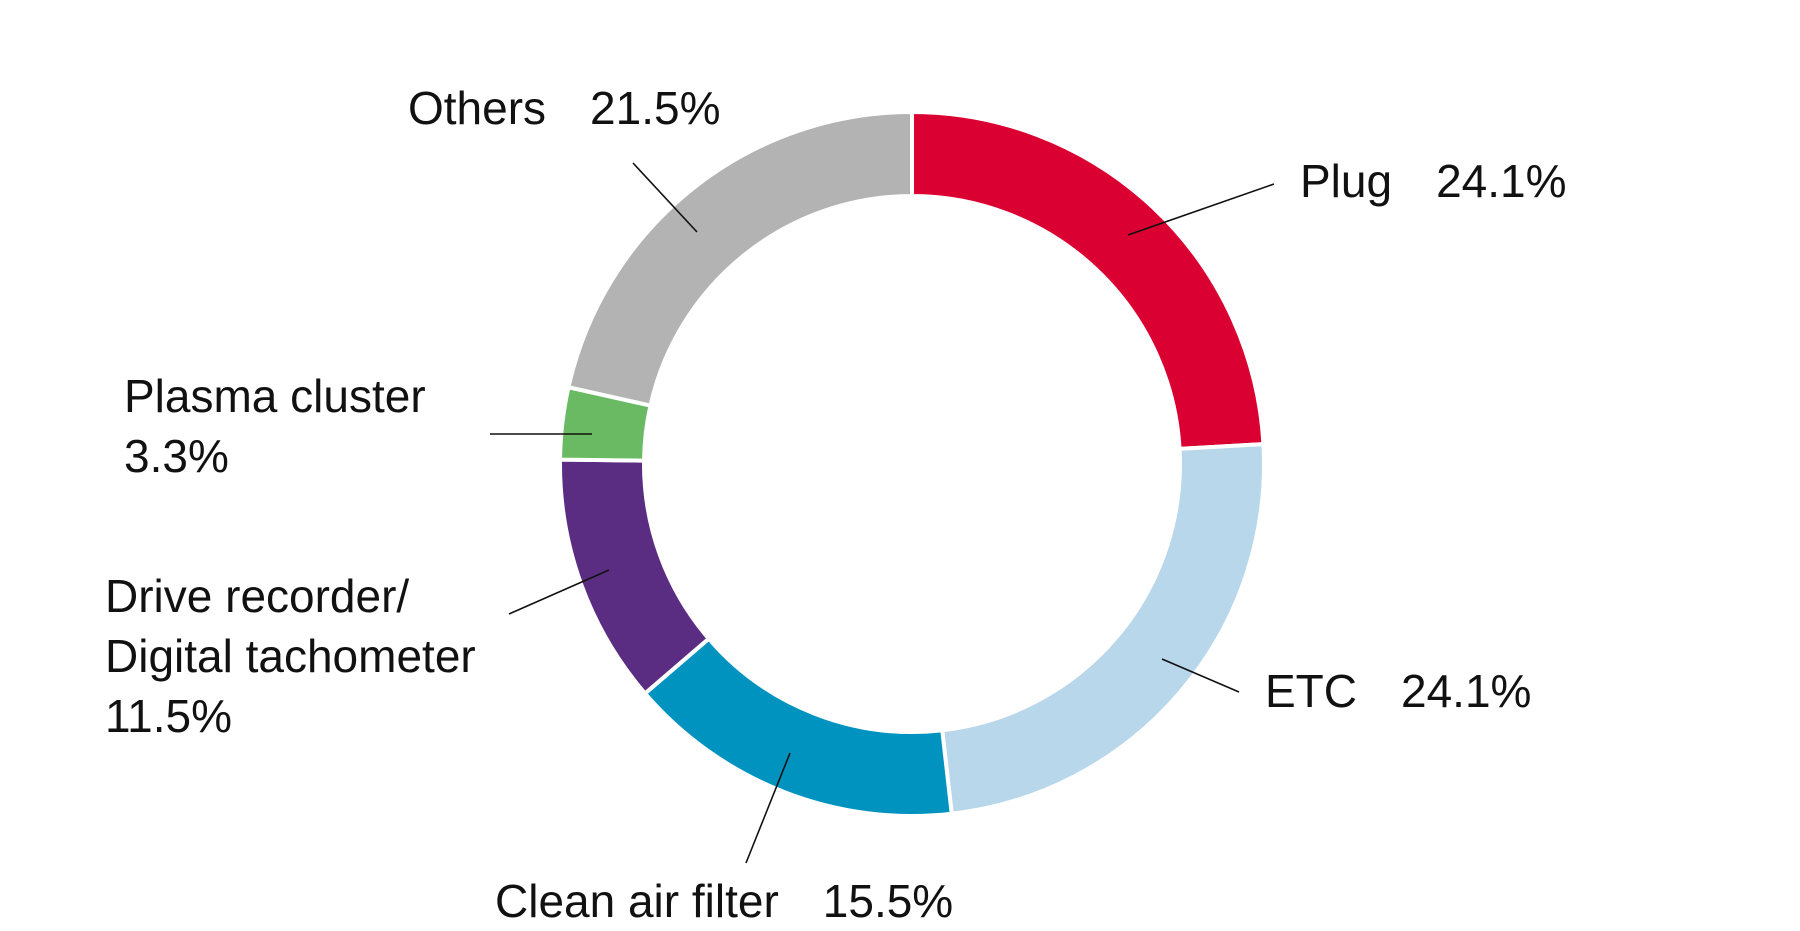 Image resolution: width=1800 pixels, height=931 pixels. Describe the element at coordinates (888, 901) in the screenshot. I see `value-label: 15.5%` at that location.